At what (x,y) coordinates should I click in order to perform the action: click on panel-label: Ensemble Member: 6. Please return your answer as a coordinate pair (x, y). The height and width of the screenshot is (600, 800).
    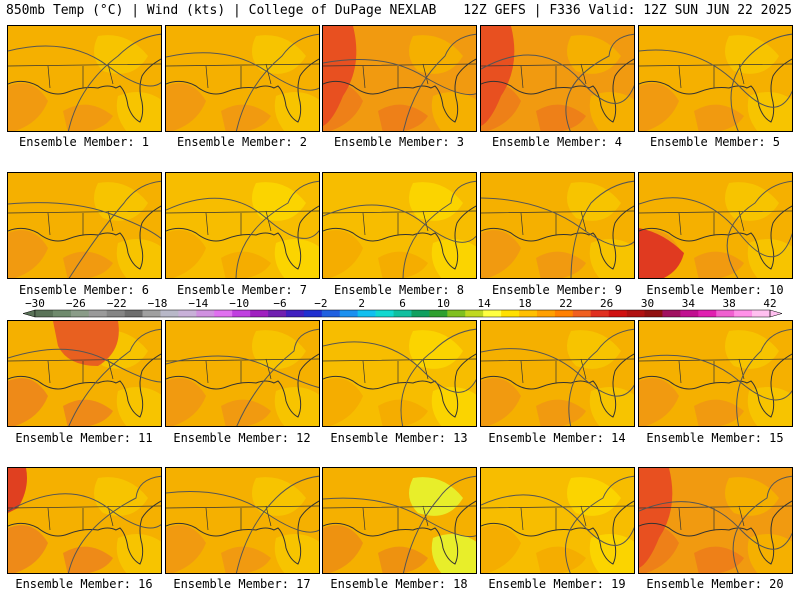
    Looking at the image, I should click on (84, 290).